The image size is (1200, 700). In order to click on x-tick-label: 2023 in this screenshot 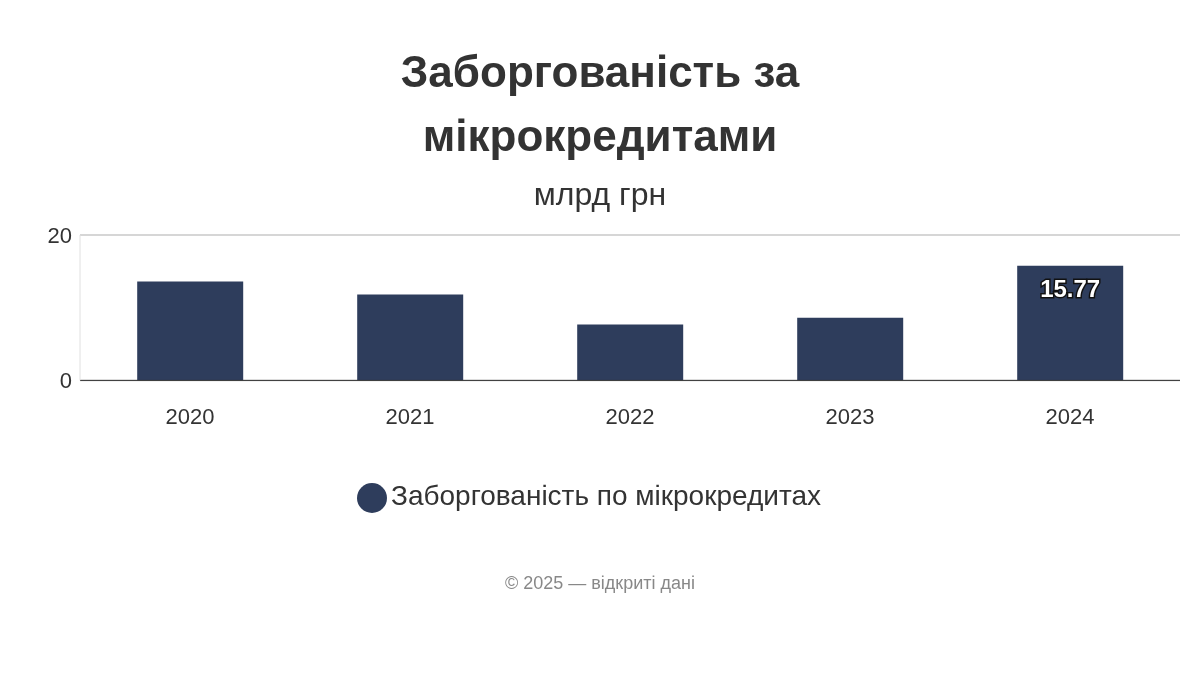, I will do `click(850, 417)`.